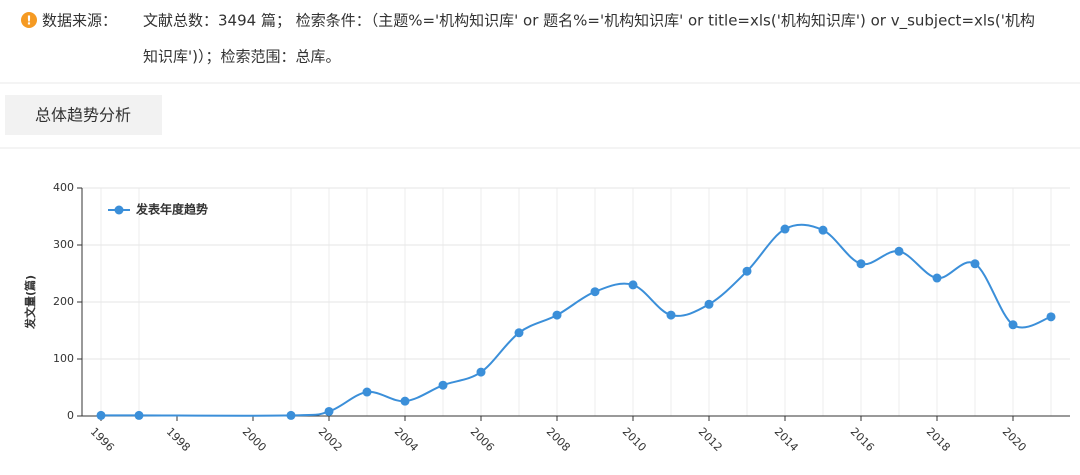  I want to click on legend-label: 发表年度趋势, so click(171, 209).